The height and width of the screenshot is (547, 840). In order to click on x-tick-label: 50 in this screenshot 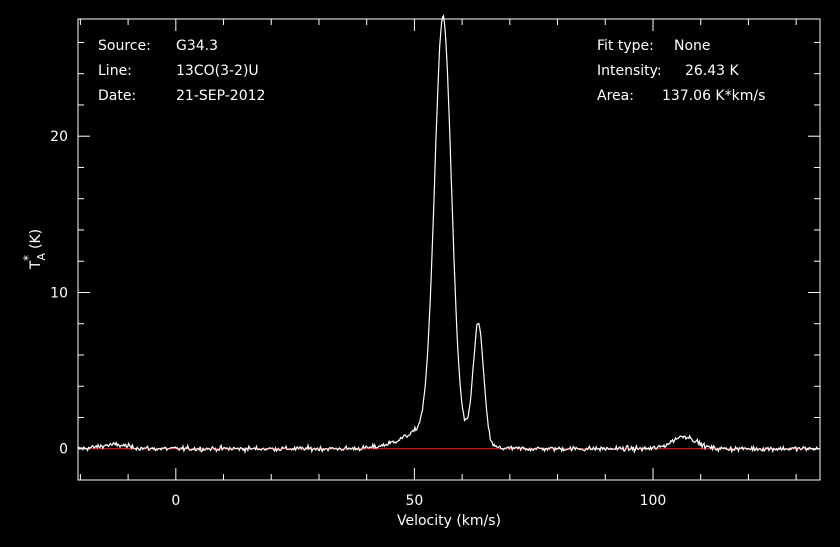, I will do `click(414, 501)`.